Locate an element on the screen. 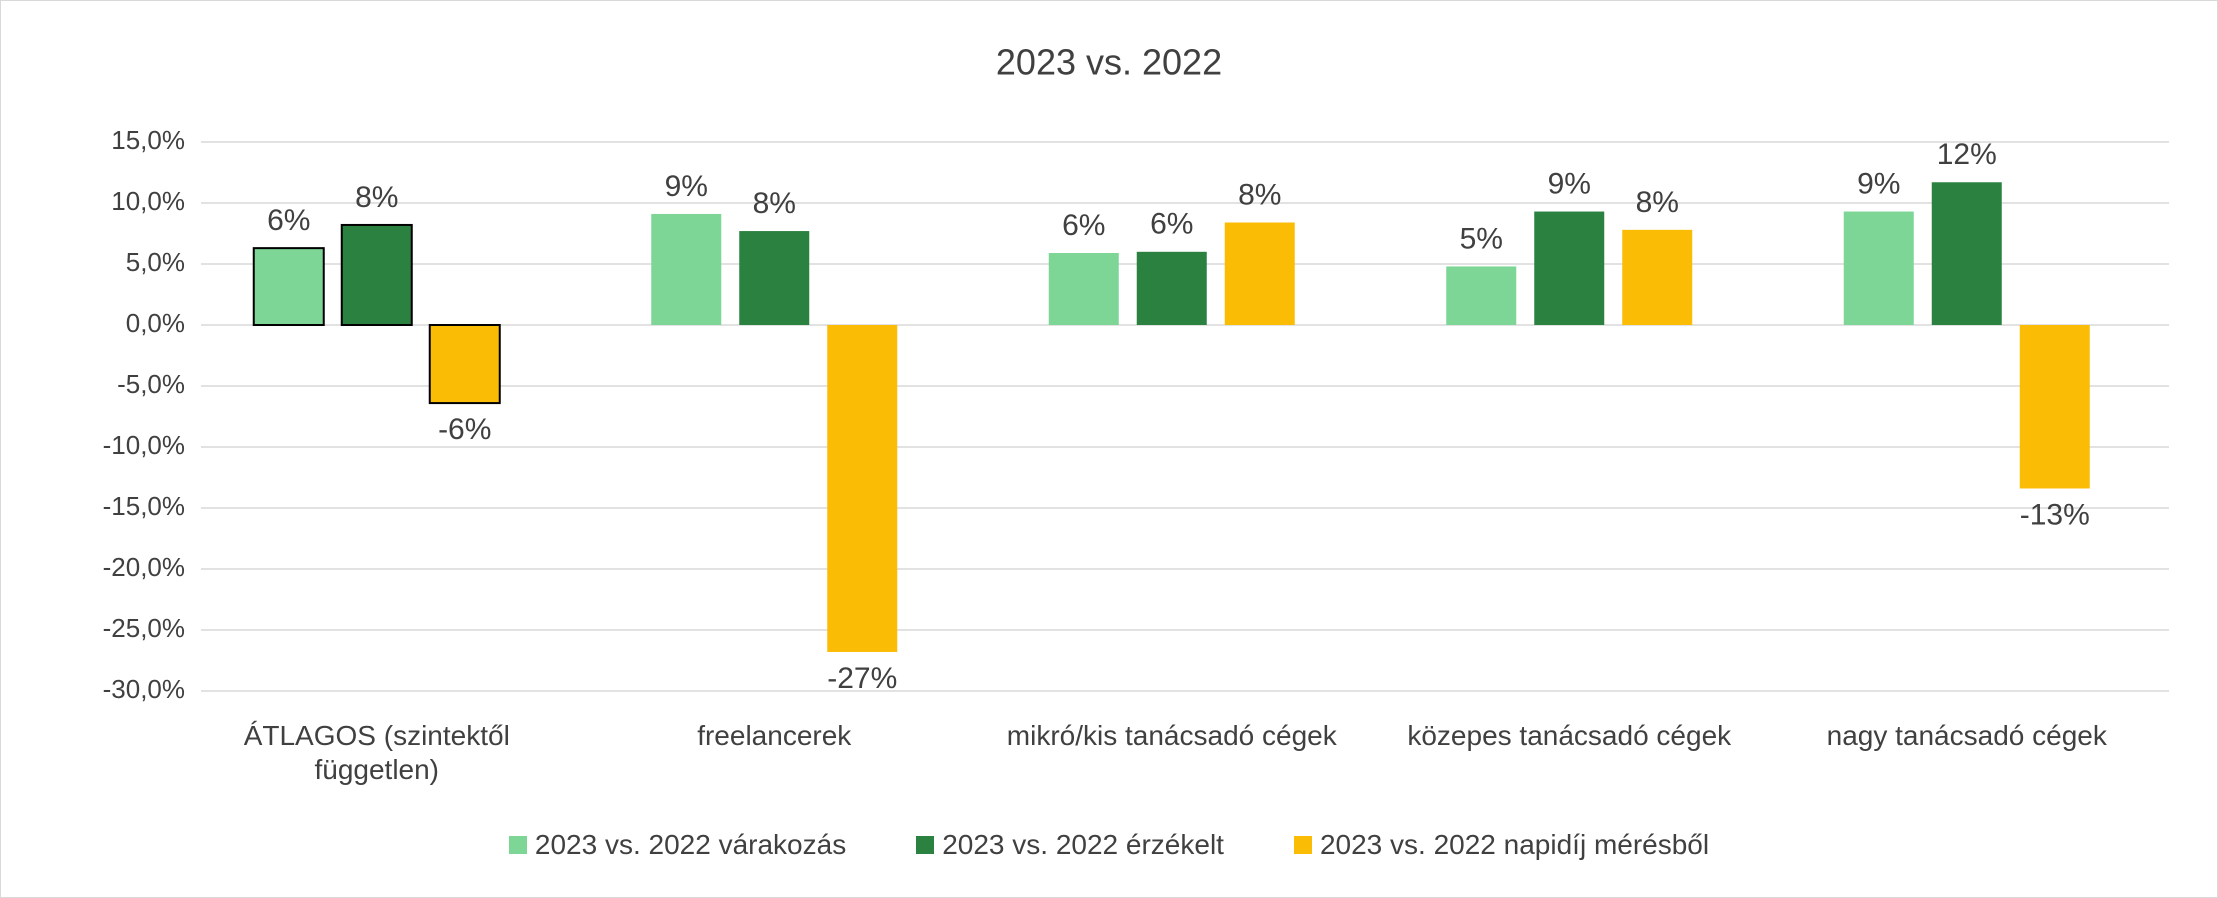  data-label: -27% is located at coordinates (862, 678).